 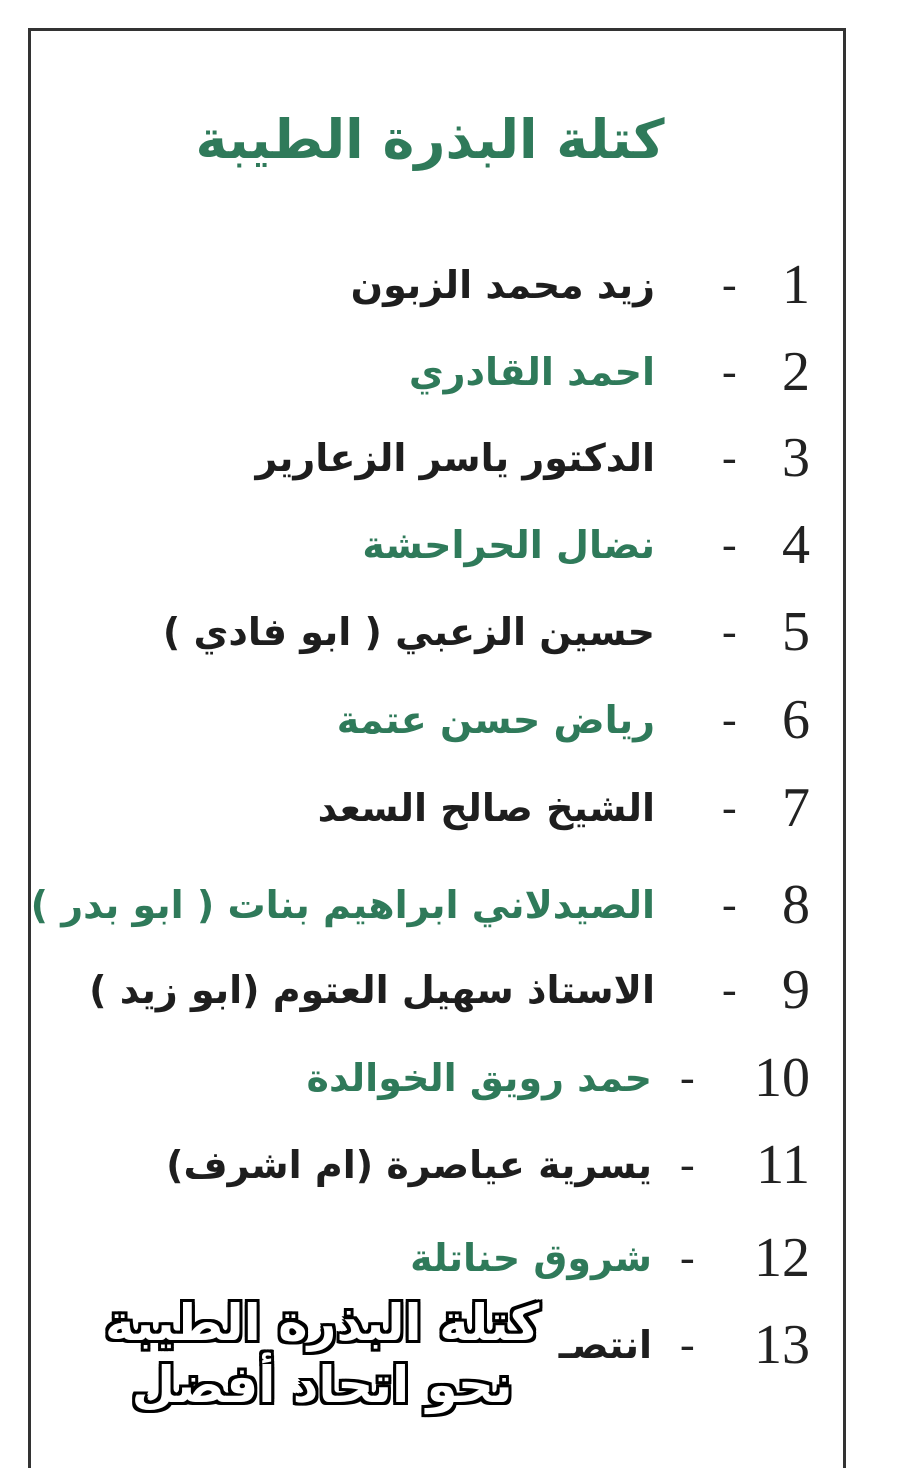 What do you see at coordinates (796, 905) in the screenshot?
I see `candidate-number: 8` at bounding box center [796, 905].